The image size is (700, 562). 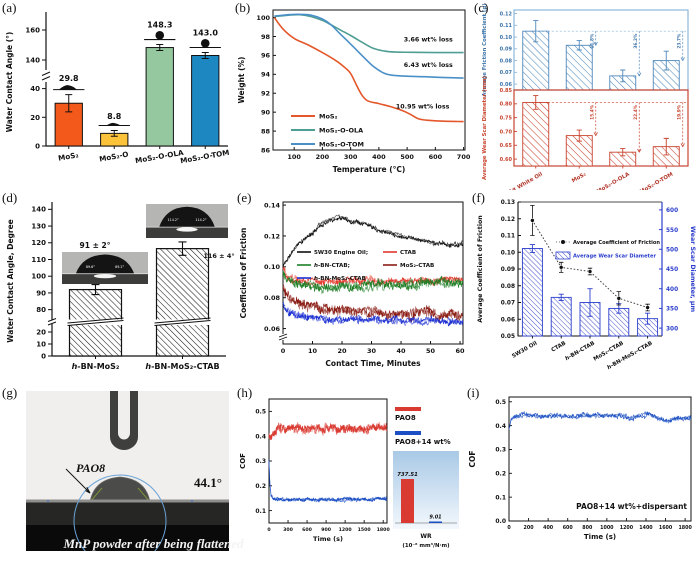 What do you see at coordinates (266, 150) in the screenshot?
I see `svg-text: 86` at bounding box center [266, 150].